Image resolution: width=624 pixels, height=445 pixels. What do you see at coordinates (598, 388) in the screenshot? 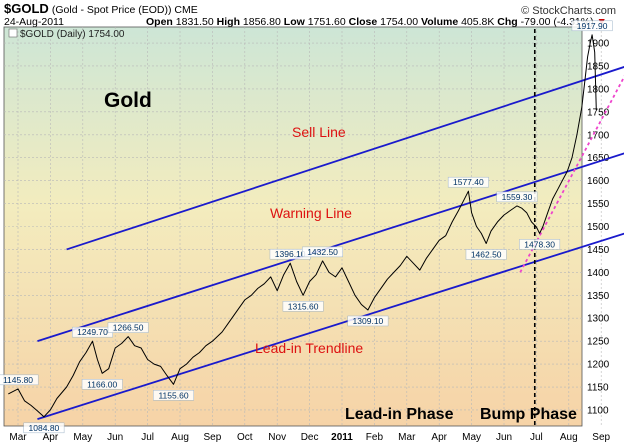
I see `y-tick-label: 1150` at bounding box center [598, 388].